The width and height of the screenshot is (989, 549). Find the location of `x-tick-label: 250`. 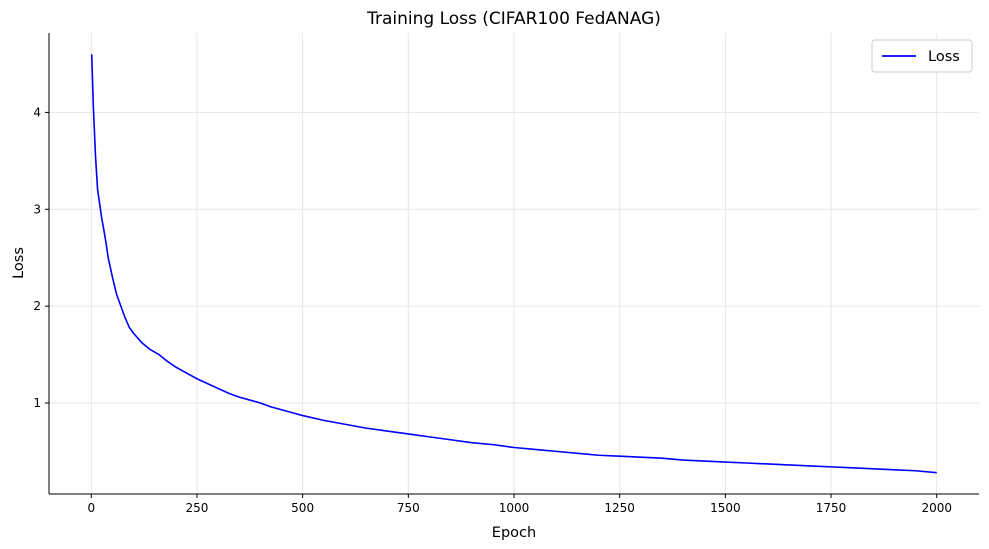

x-tick-label: 250 is located at coordinates (197, 508).